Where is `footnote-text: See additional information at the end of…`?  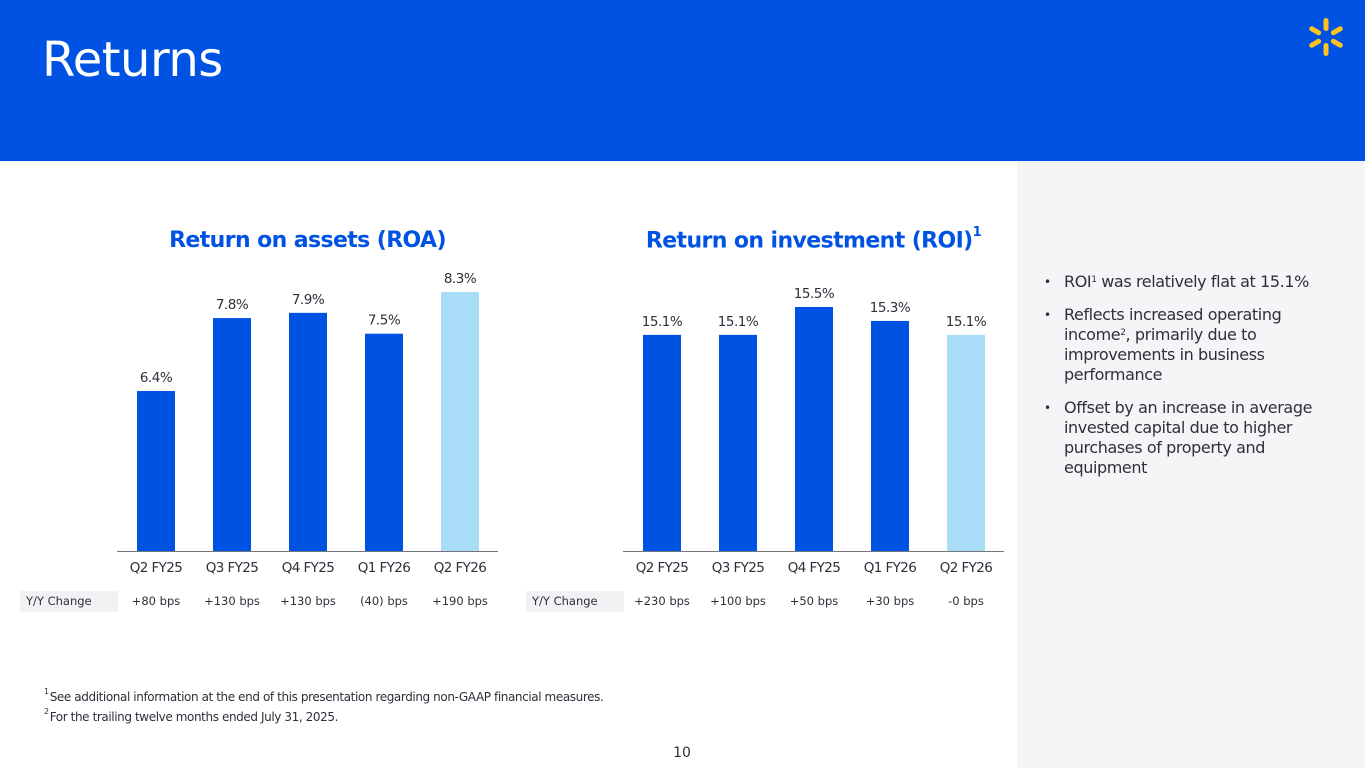 footnote-text: See additional information at the end of… is located at coordinates (326, 697).